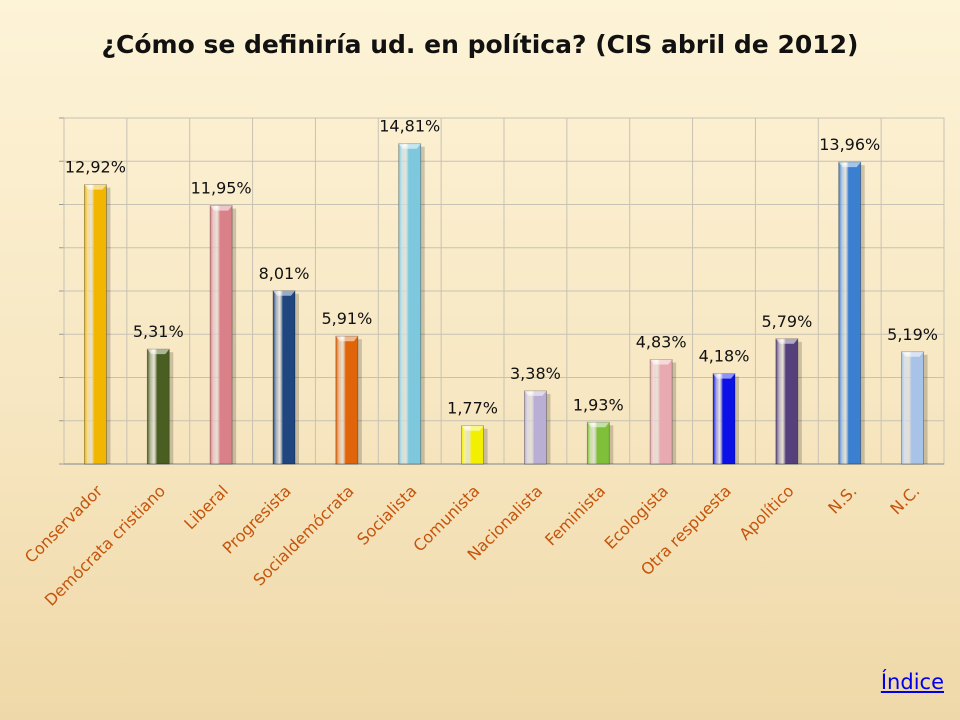  What do you see at coordinates (472, 408) in the screenshot?
I see `value-label: 1,77%` at bounding box center [472, 408].